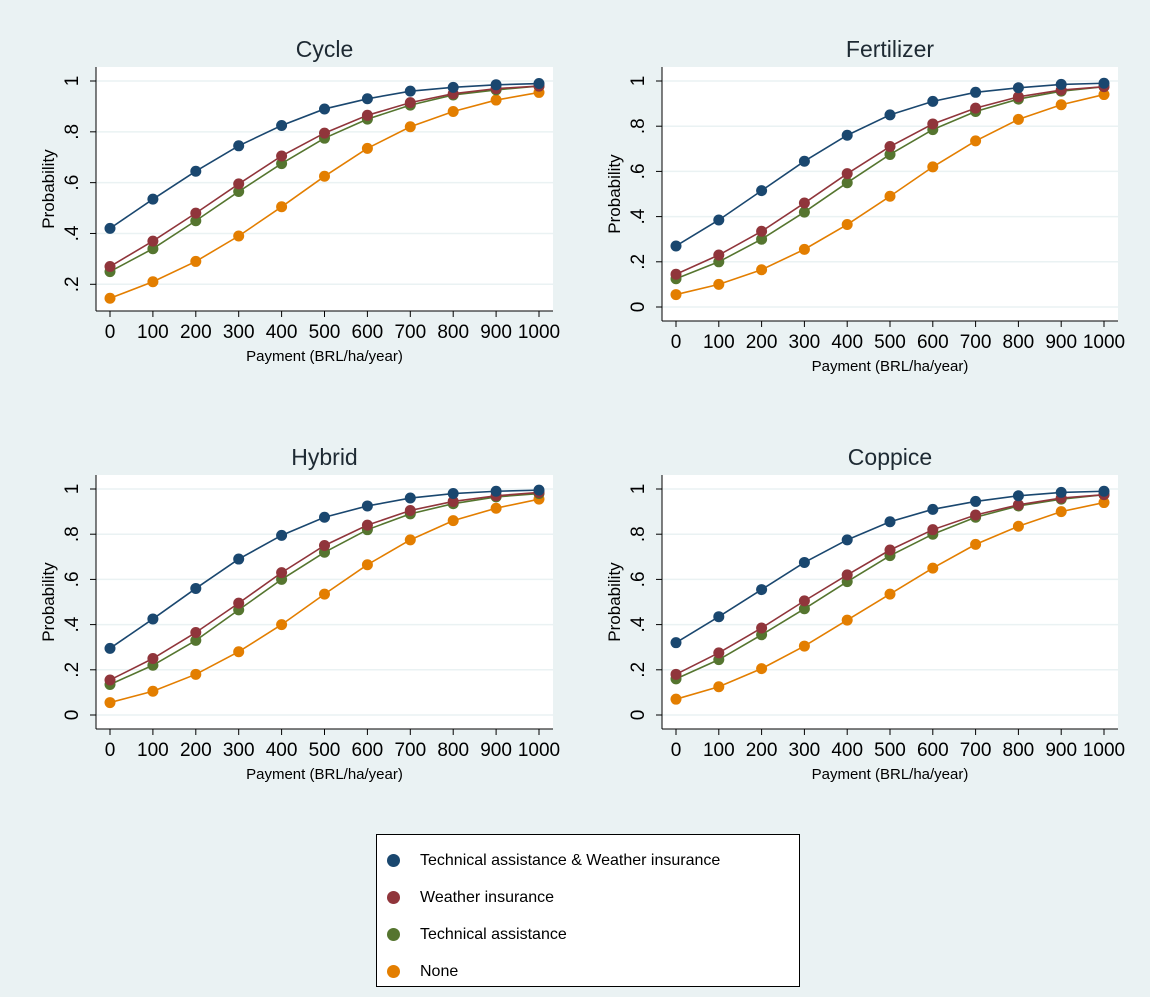 This screenshot has width=1150, height=997. Describe the element at coordinates (847, 342) in the screenshot. I see `x-tick-label: 400` at that location.